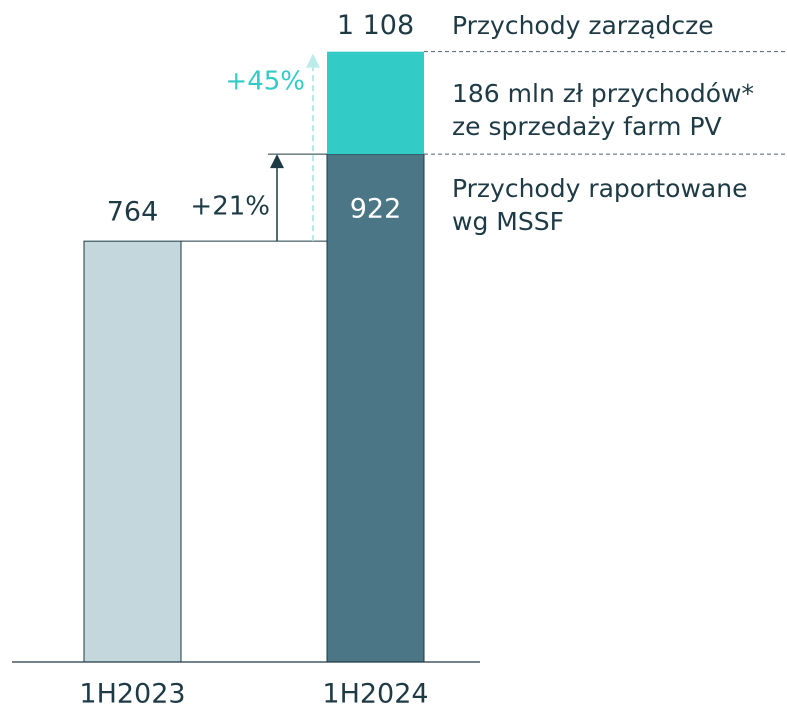 This screenshot has width=787, height=718. I want to click on legend-label: ze sprzedaży farm PV, so click(587, 126).